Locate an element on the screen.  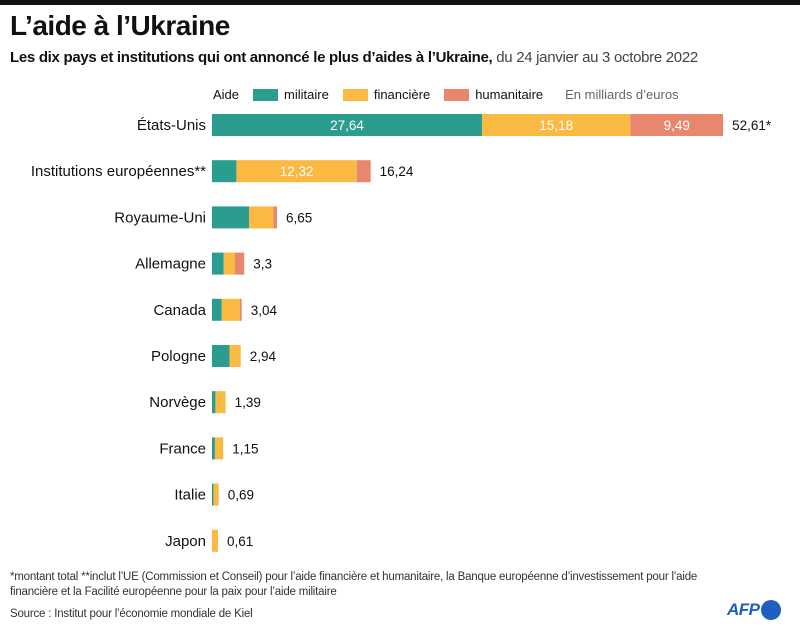
bar-group: Italie 0,69 is located at coordinates (214, 494).